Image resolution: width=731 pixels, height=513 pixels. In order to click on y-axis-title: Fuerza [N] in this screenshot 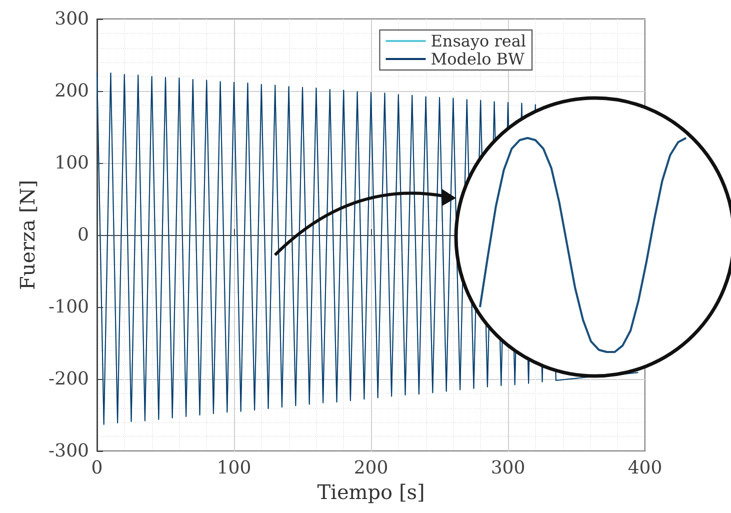, I will do `click(28, 235)`.